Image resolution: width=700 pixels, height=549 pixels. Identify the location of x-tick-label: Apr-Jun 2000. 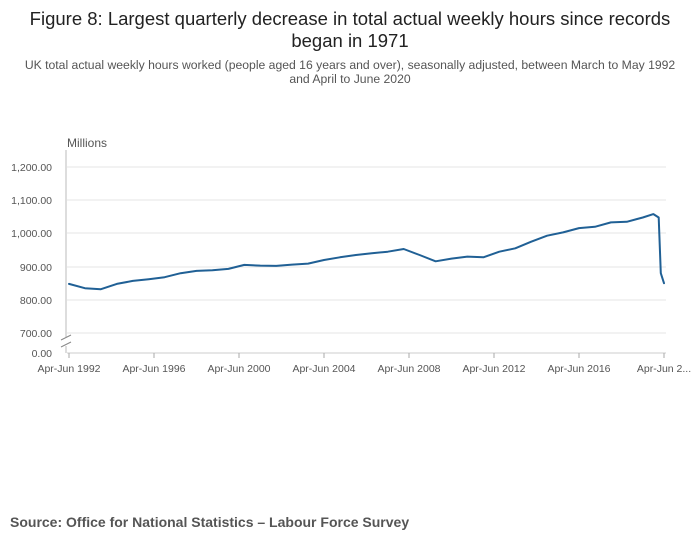
(238, 369).